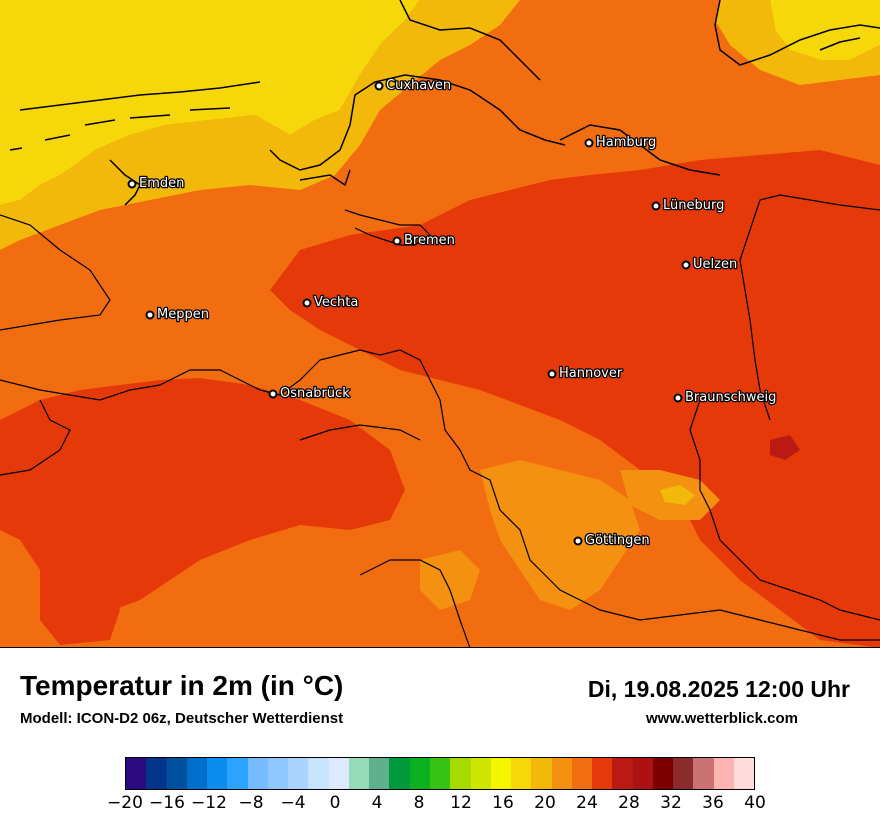 The image size is (880, 830). What do you see at coordinates (429, 240) in the screenshot?
I see `city-label: Bremen` at bounding box center [429, 240].